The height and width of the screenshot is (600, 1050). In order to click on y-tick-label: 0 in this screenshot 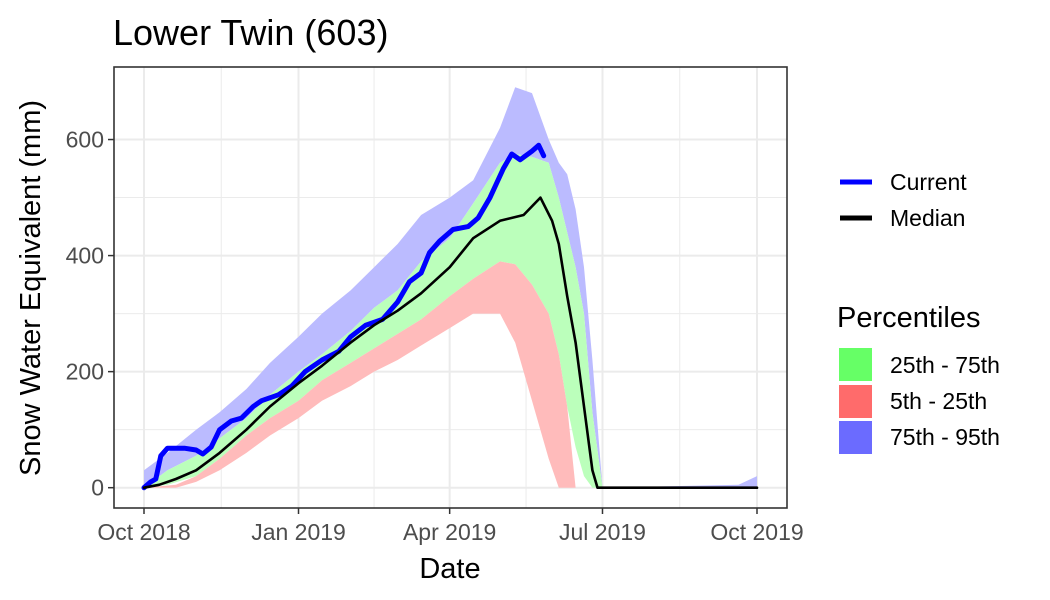, I will do `click(97, 488)`.